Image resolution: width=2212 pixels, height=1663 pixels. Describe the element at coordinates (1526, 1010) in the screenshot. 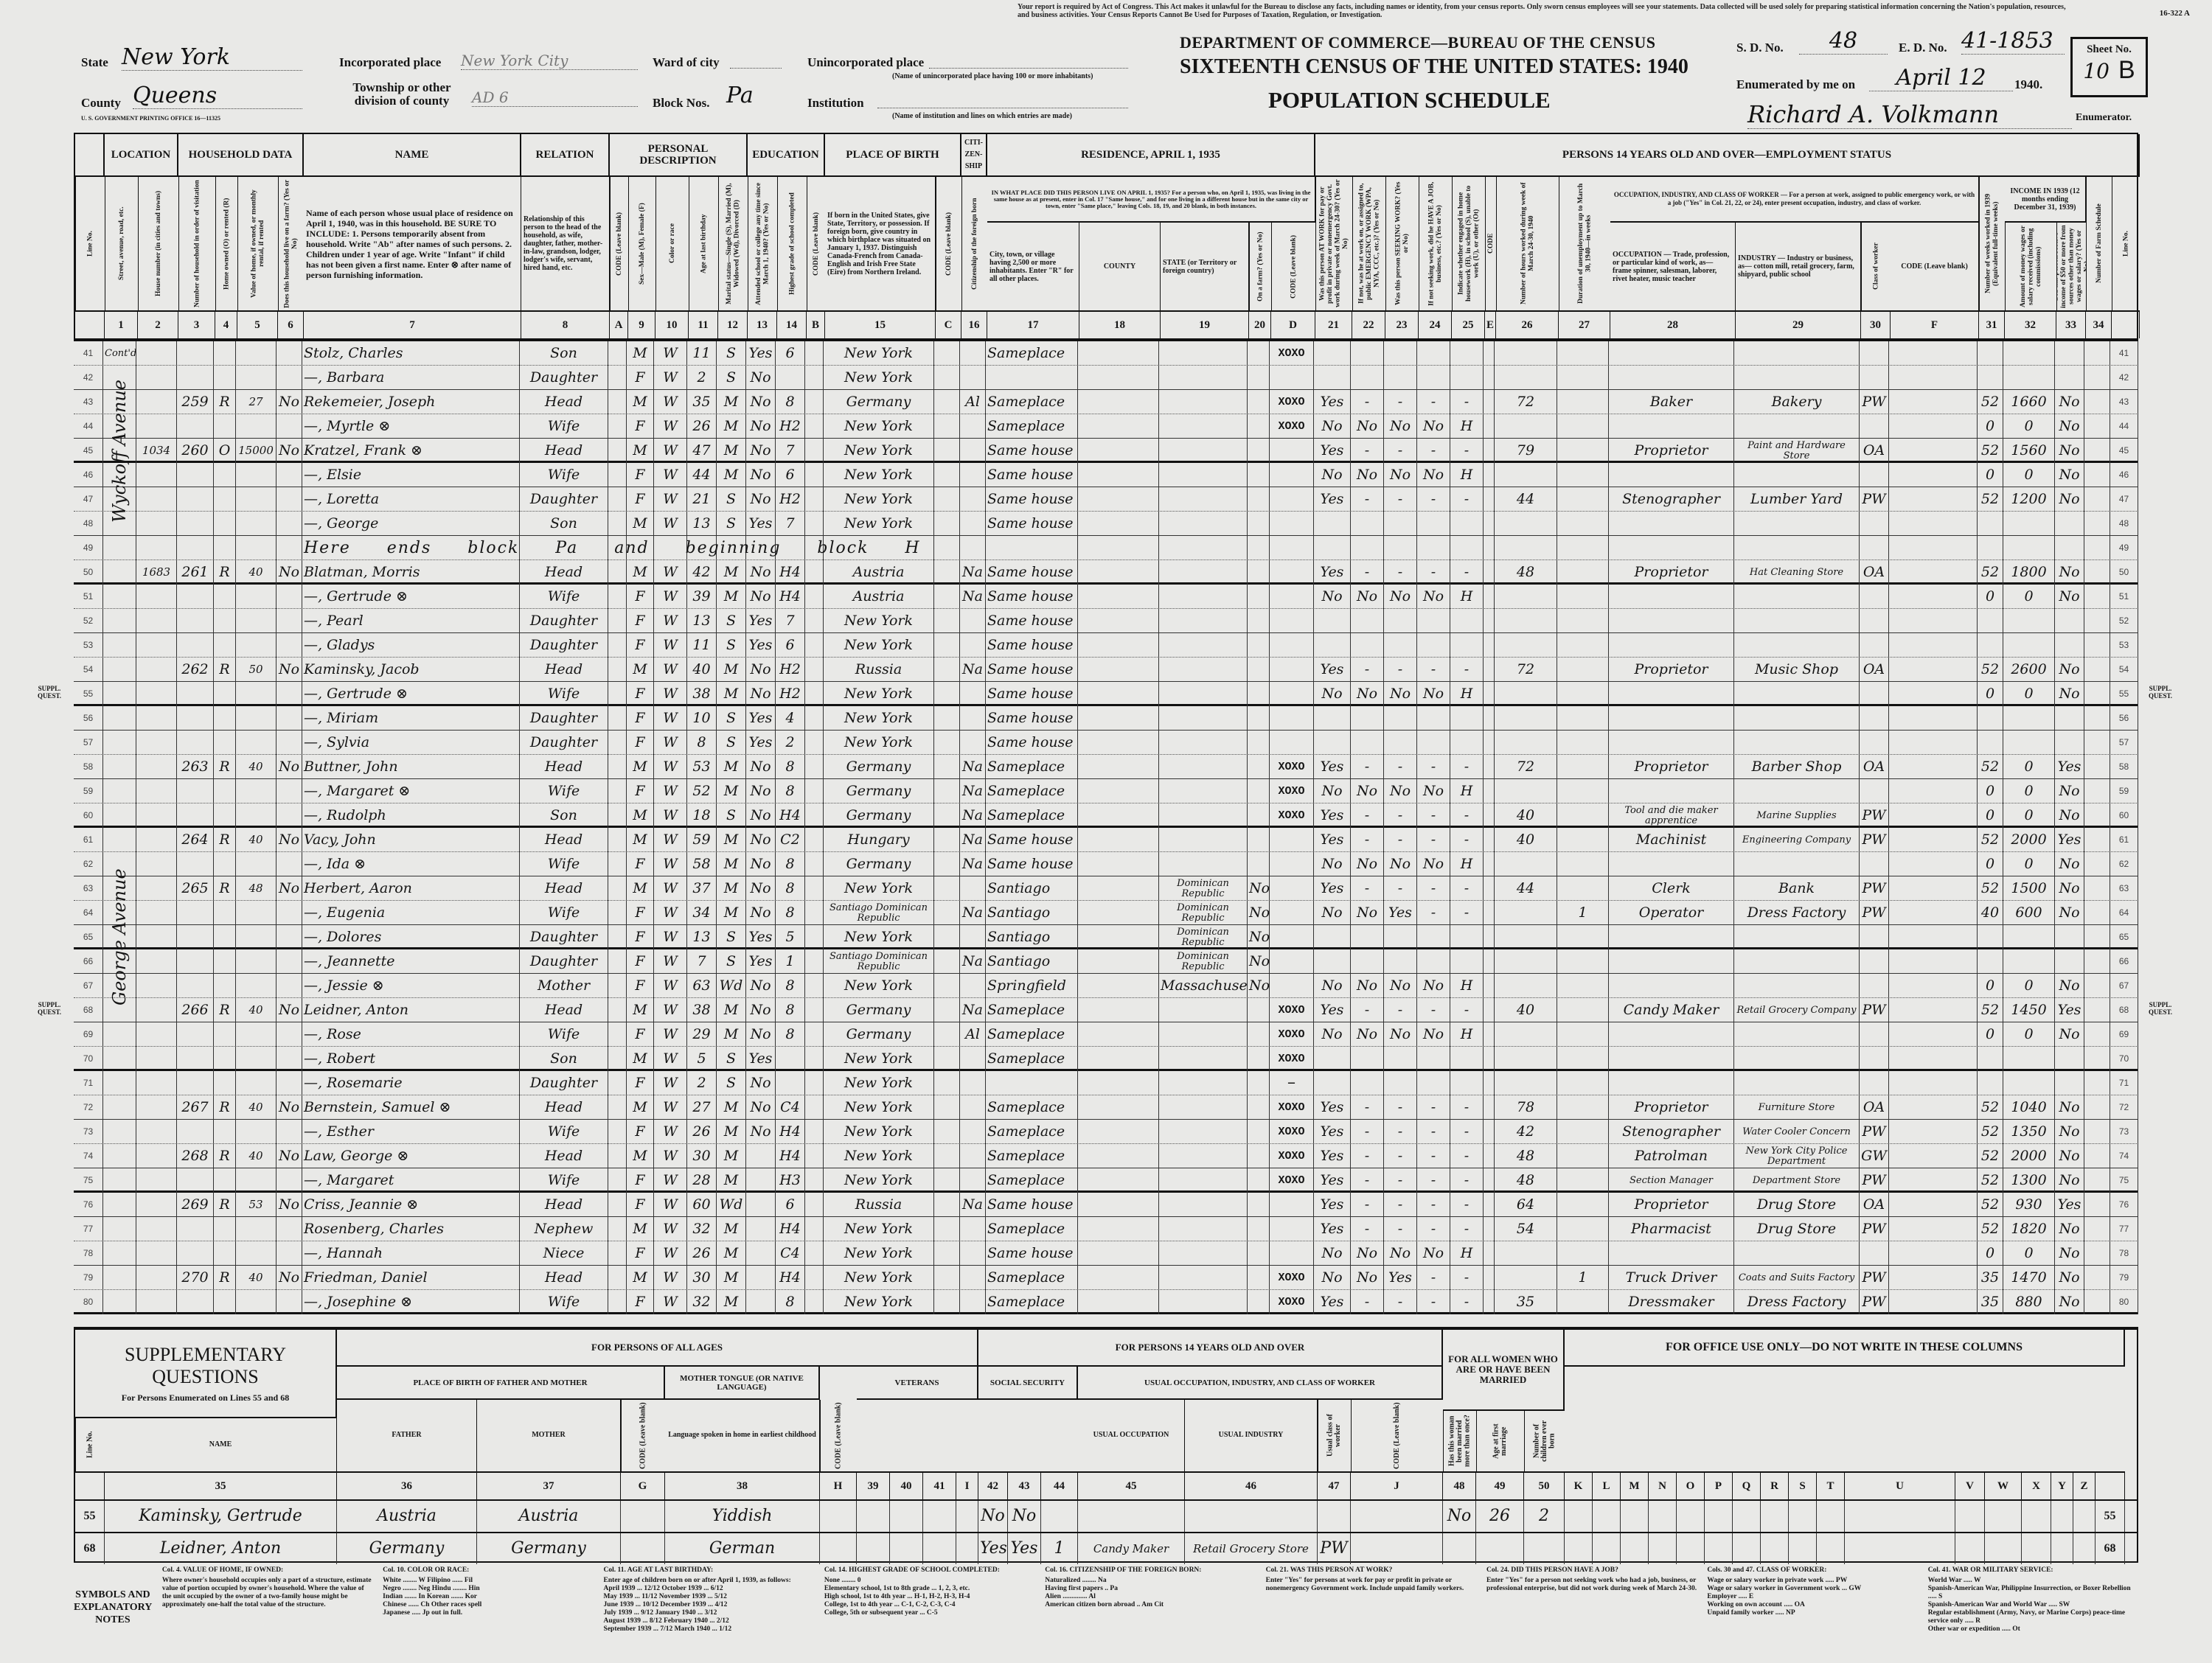

I see `cell-hours: 40` at that location.